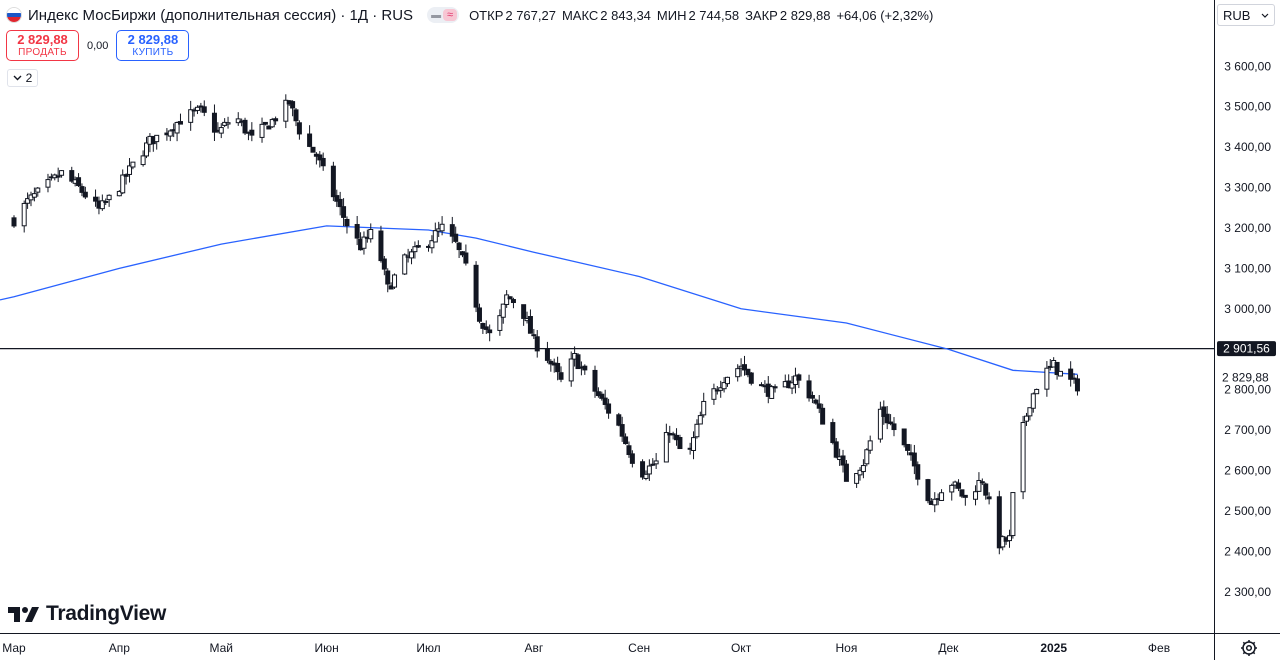 The image size is (1280, 660). What do you see at coordinates (42, 45) in the screenshot?
I see `sell-button: 2 829,88 ПРОДАТЬ` at bounding box center [42, 45].